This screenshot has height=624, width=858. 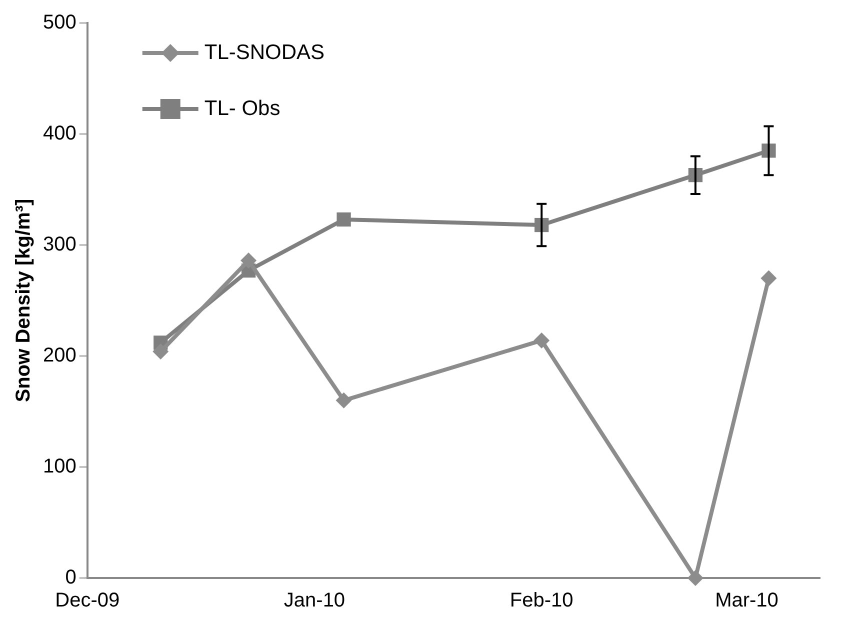 I want to click on x-tick-label: Jan-10, so click(x=315, y=601).